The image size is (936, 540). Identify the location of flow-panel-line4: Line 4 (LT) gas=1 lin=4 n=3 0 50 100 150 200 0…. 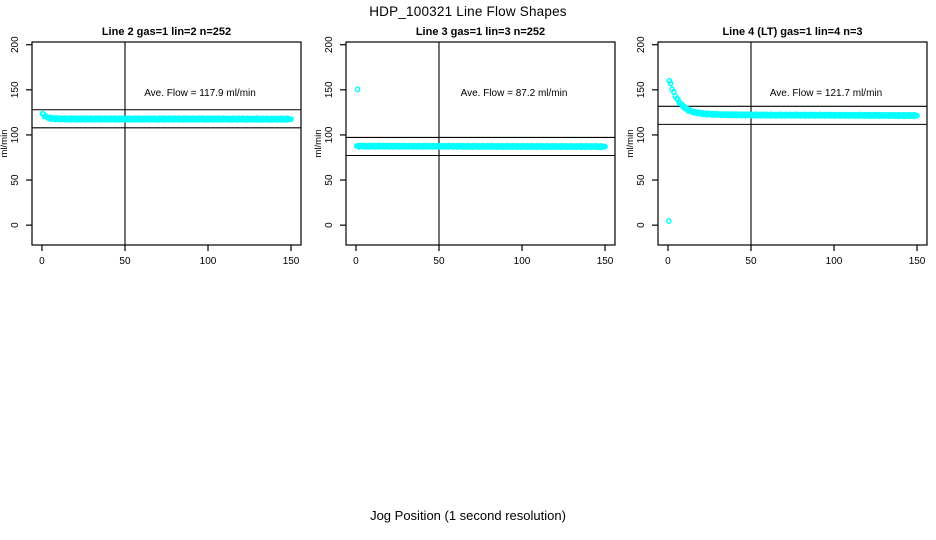
(777, 146).